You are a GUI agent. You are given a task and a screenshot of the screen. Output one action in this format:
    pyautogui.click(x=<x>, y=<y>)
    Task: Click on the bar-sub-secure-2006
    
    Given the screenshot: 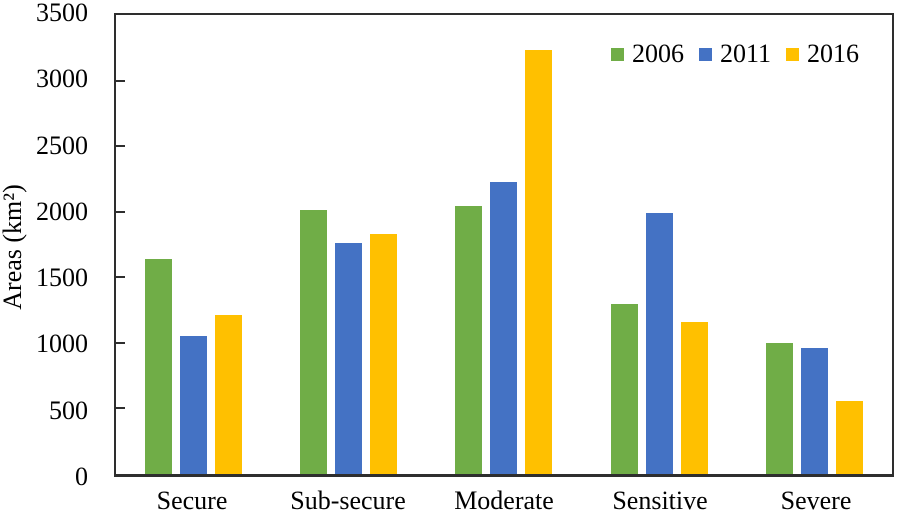 What is the action you would take?
    pyautogui.click(x=314, y=342)
    